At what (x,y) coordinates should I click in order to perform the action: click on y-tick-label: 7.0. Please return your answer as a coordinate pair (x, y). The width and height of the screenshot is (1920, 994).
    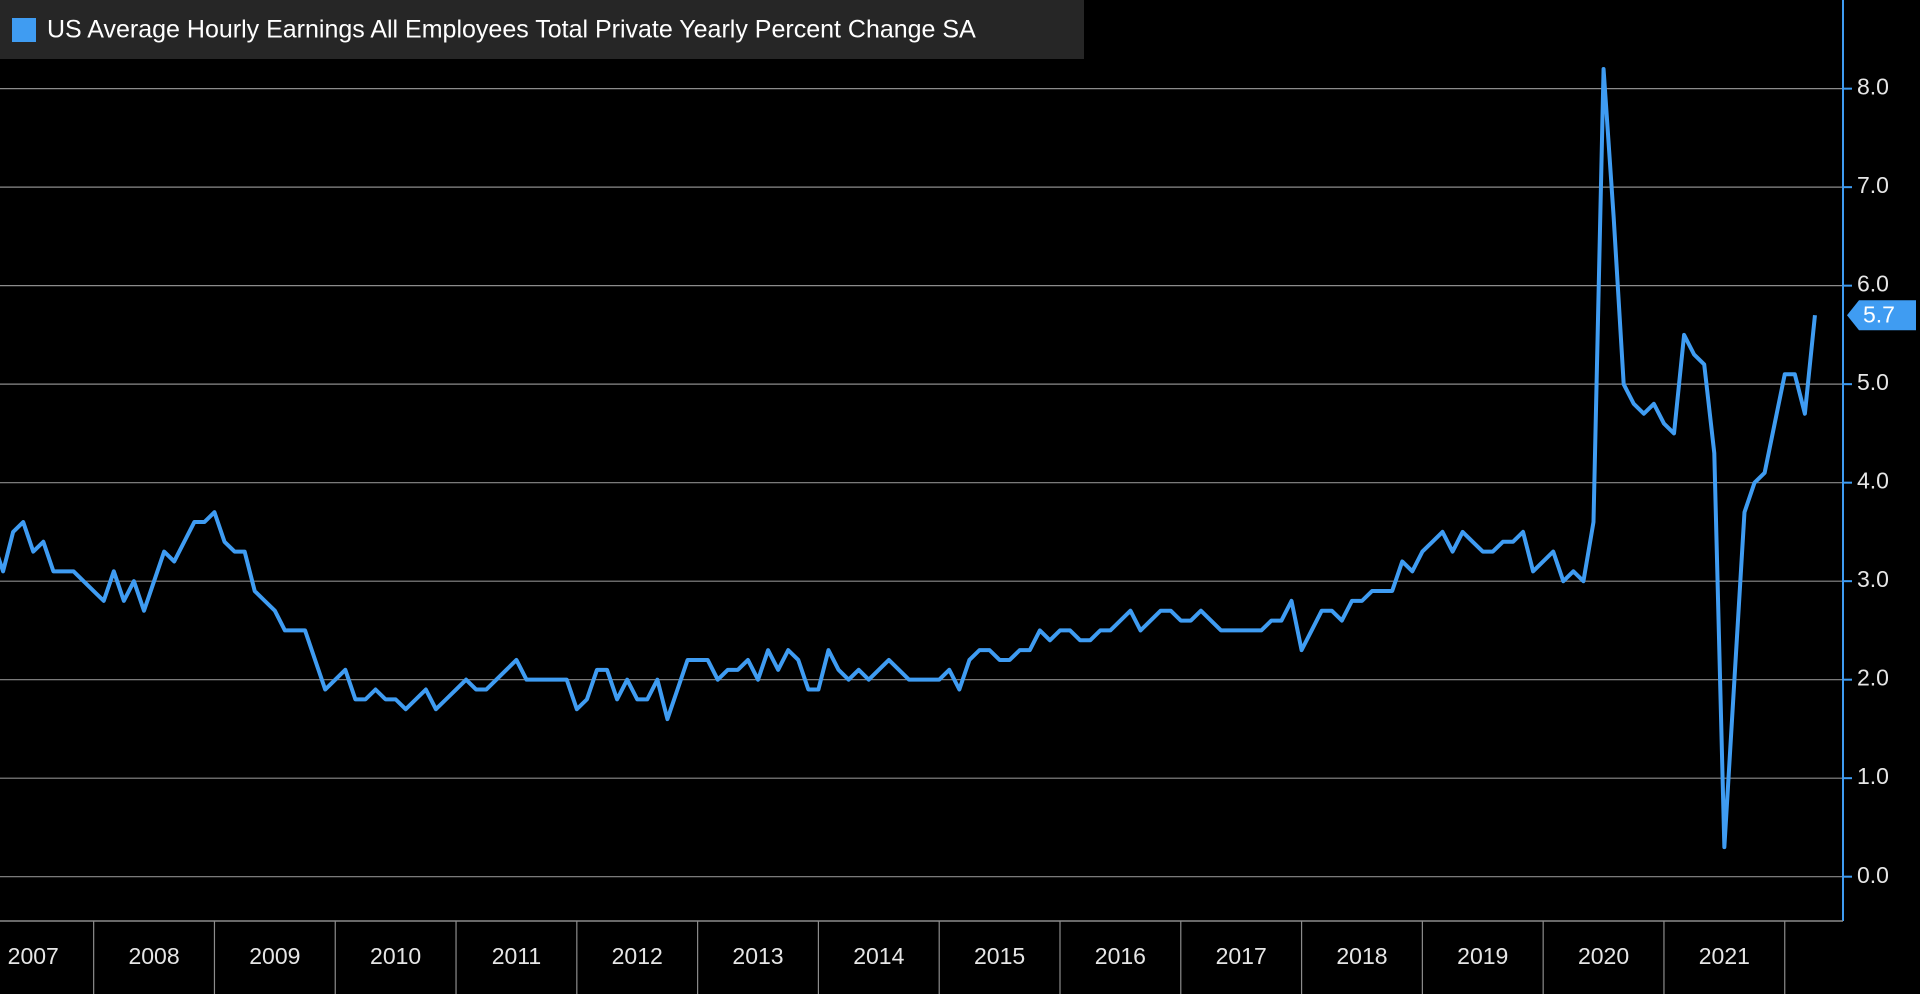
    Looking at the image, I should click on (1873, 185).